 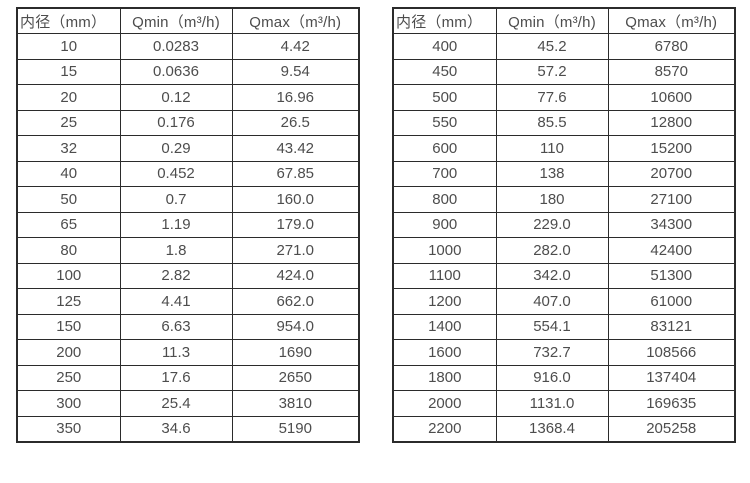 I want to click on table-row: 550 85.5 12800, so click(x=564, y=122).